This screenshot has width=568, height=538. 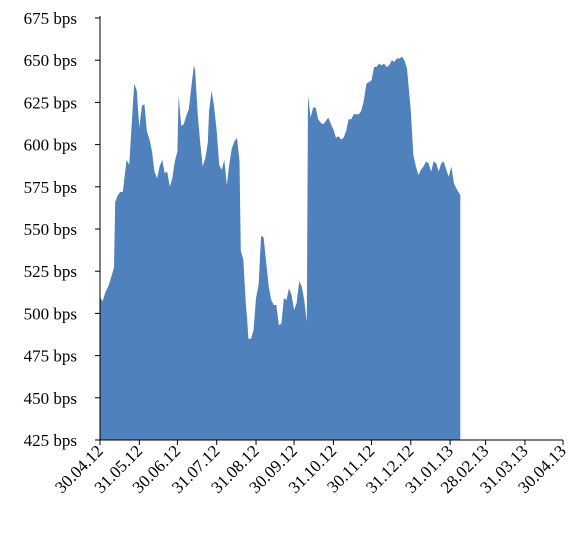 I want to click on y-tick-label: 500 bps, so click(x=50, y=313).